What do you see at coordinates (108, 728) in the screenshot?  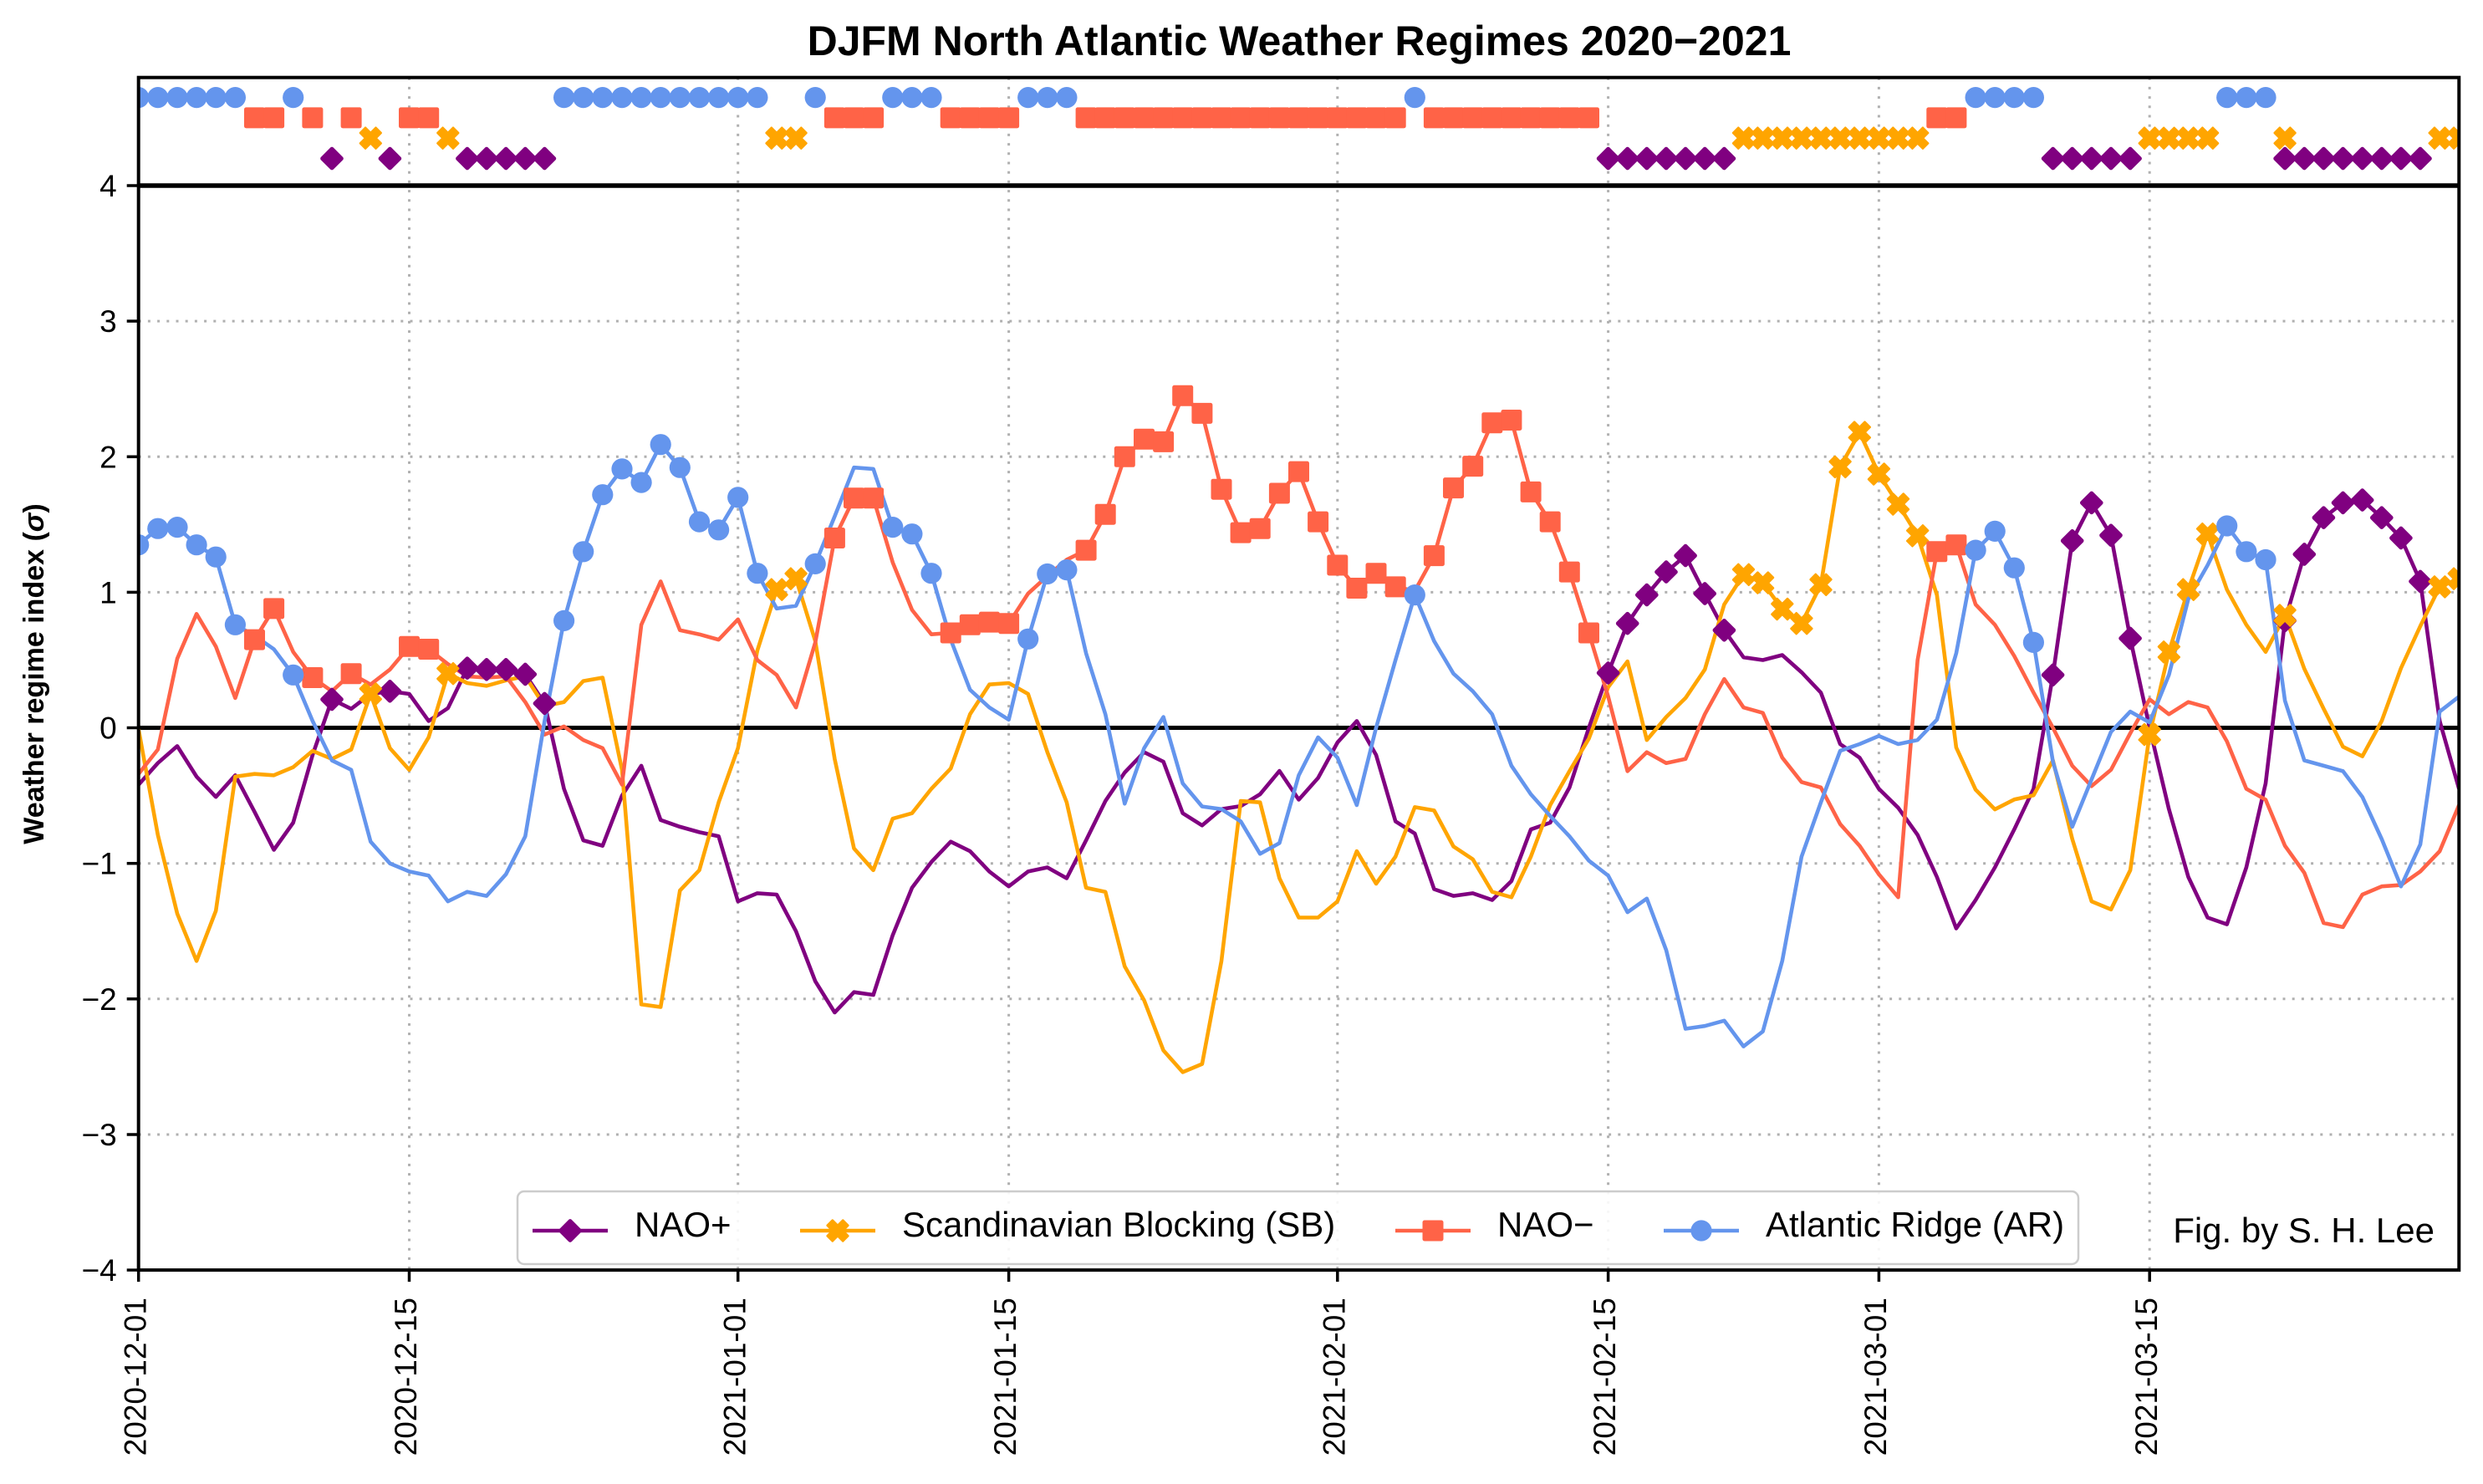 I see `svg-text: 0` at bounding box center [108, 728].